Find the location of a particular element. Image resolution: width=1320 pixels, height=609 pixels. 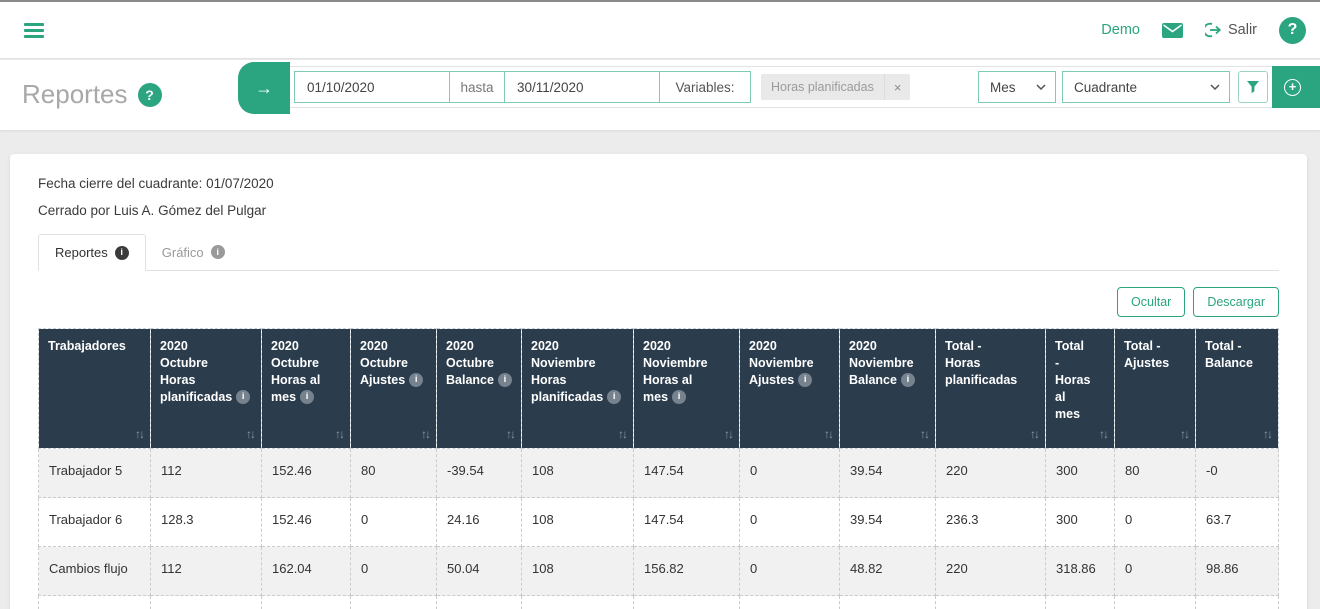

group-by-value: Mes is located at coordinates (1003, 87).